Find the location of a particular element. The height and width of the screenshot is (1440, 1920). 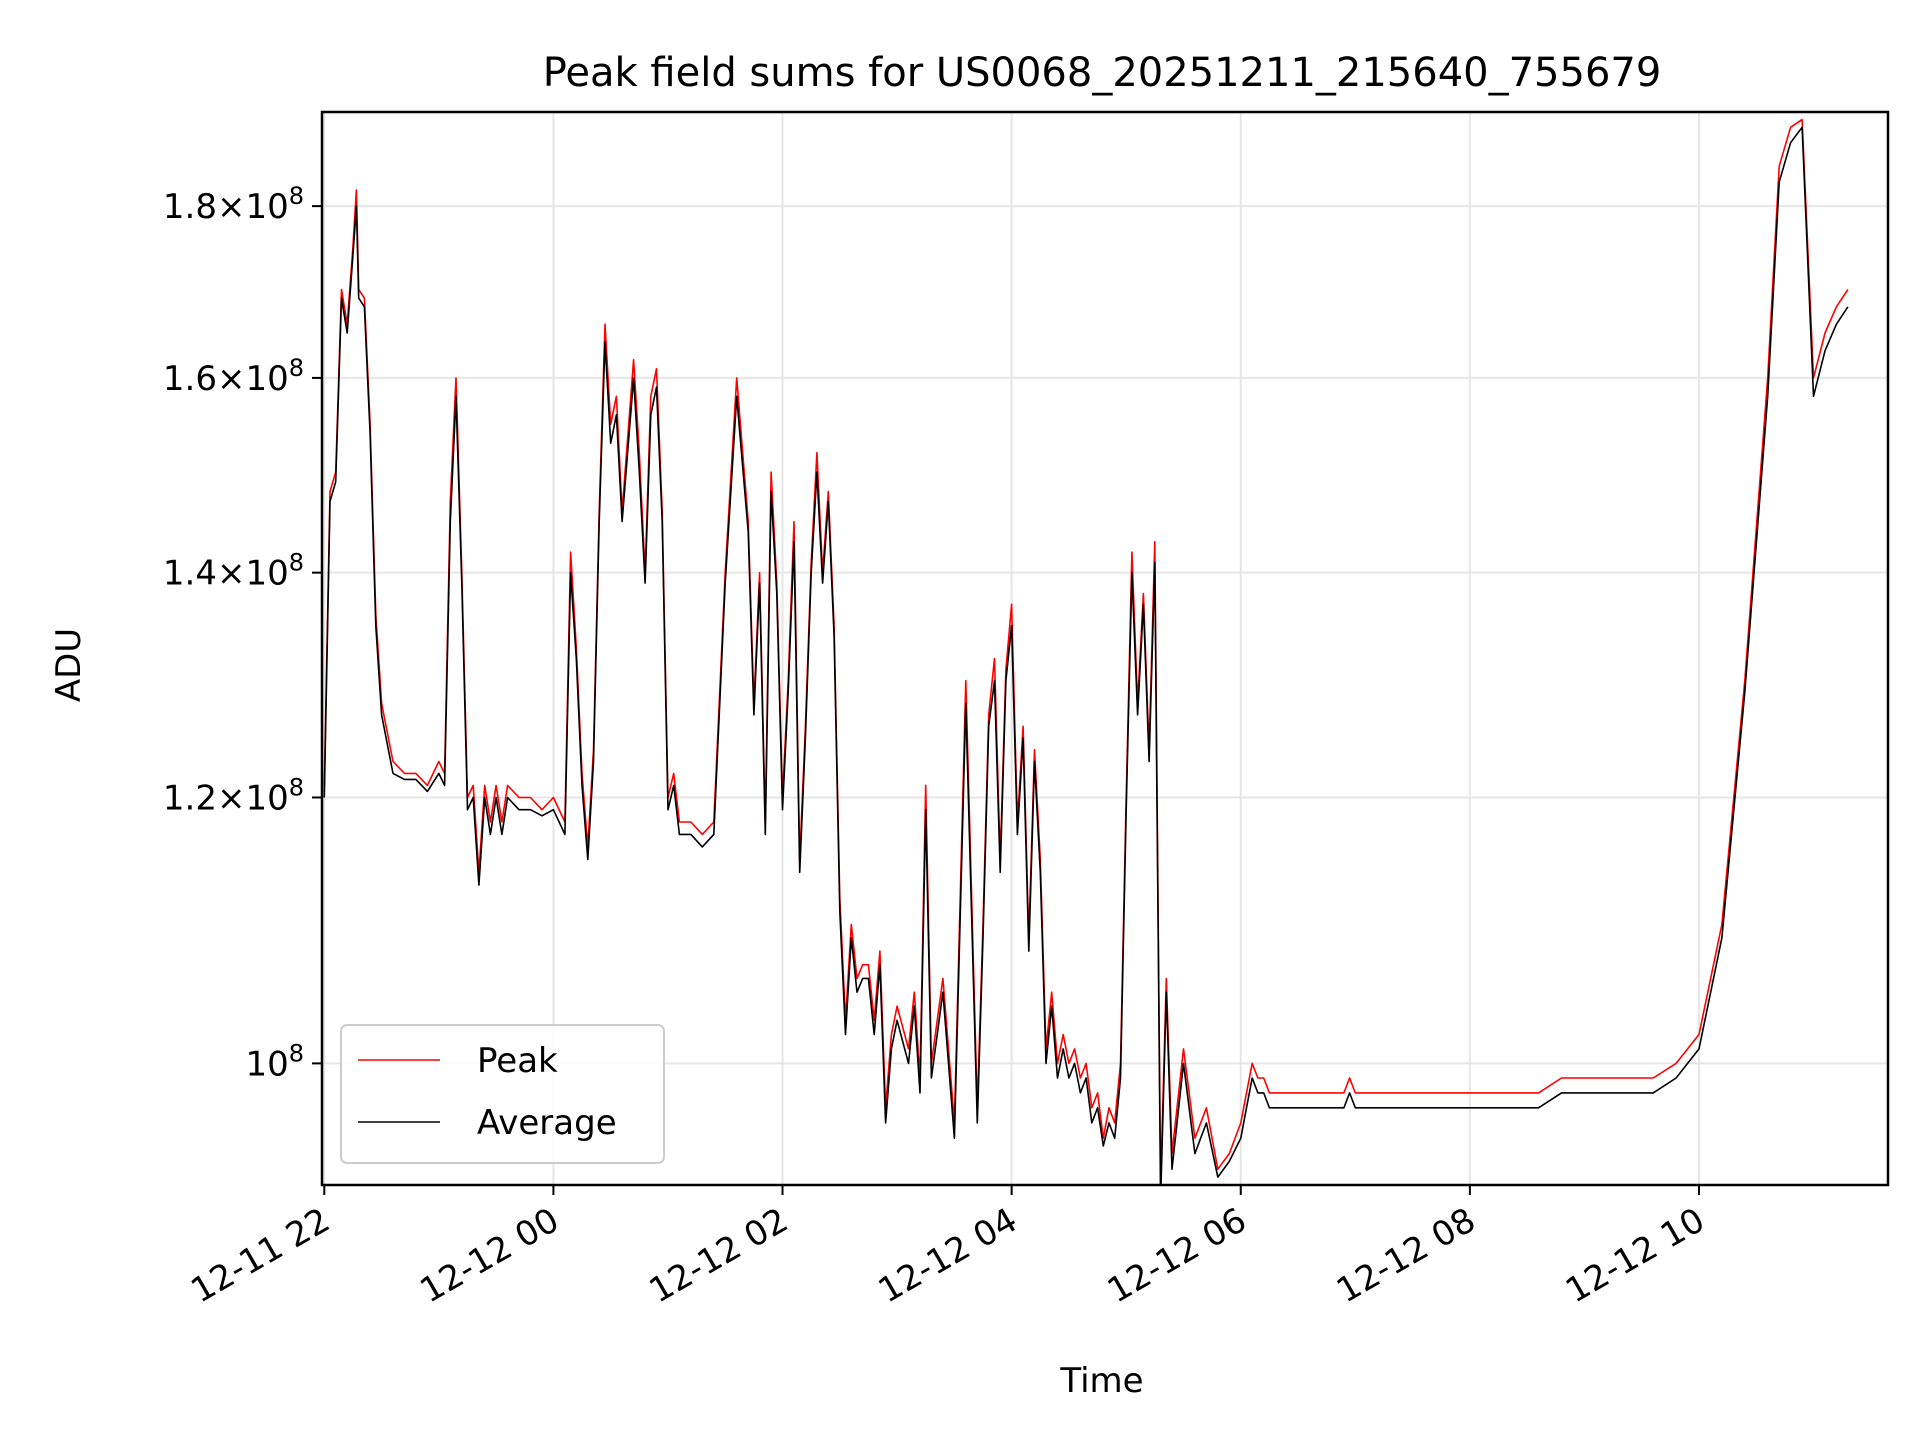

y-axis-label: ADU is located at coordinates (69, 665).